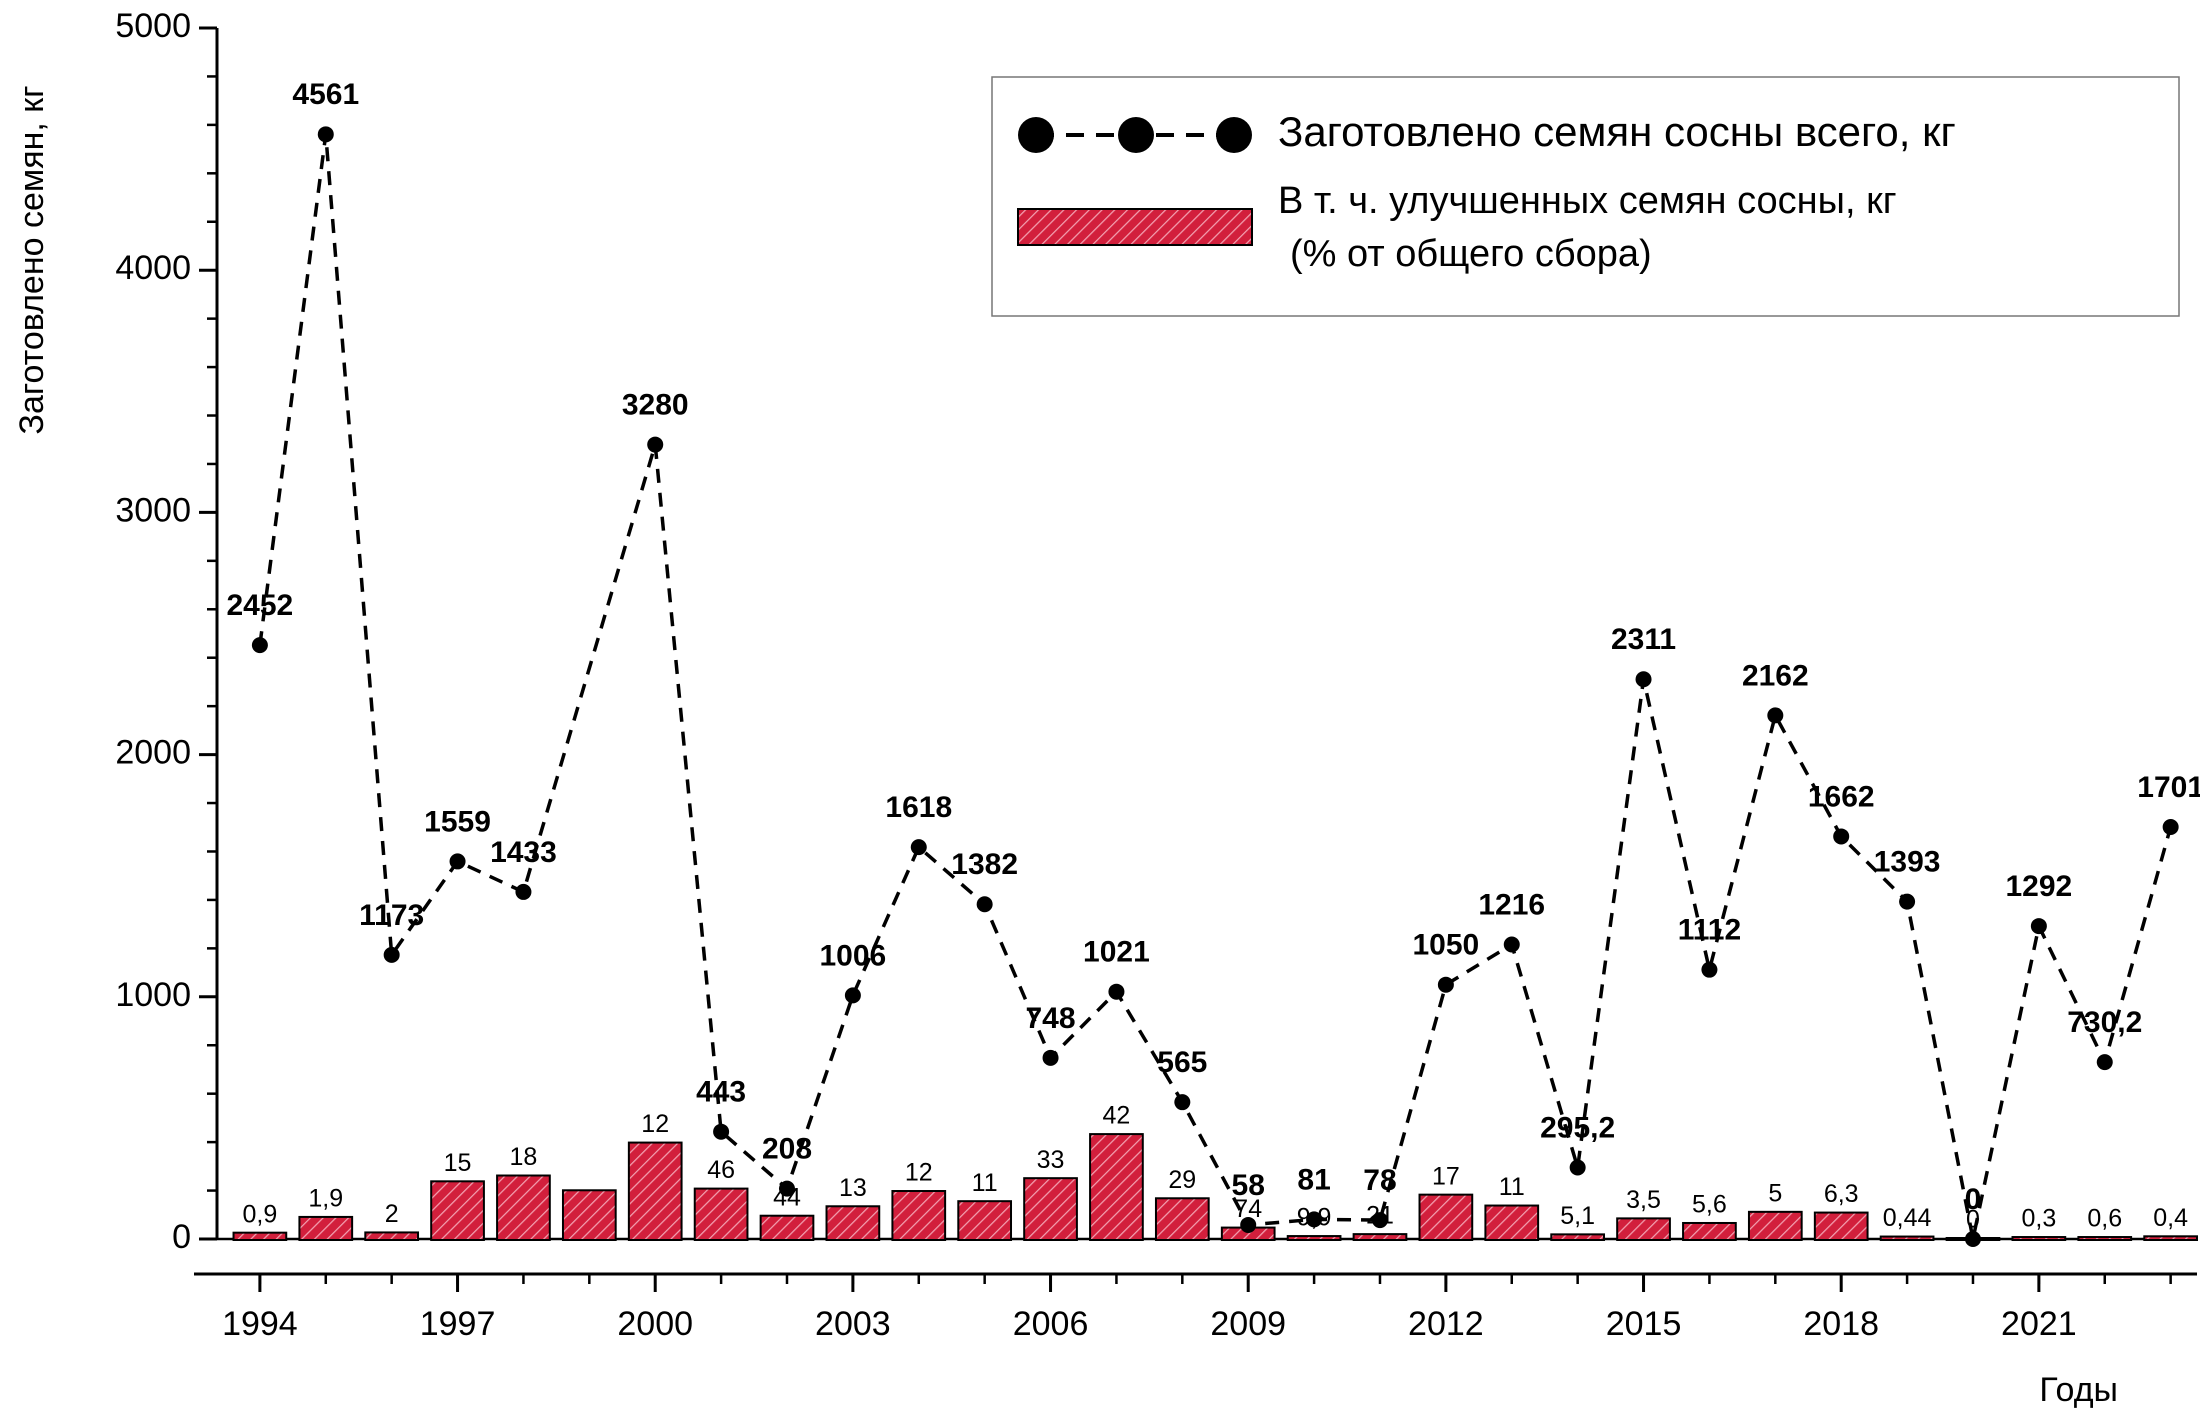 The height and width of the screenshot is (1411, 2200). What do you see at coordinates (721, 1092) in the screenshot?
I see `total-label: 443` at bounding box center [721, 1092].